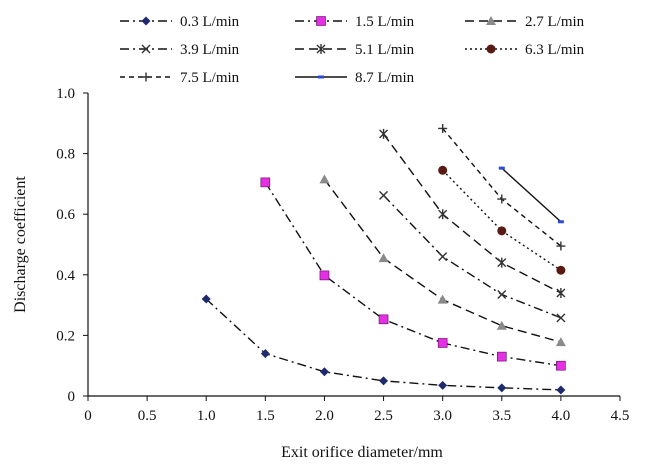  I want to click on x-tick-label: 4.5, so click(620, 416).